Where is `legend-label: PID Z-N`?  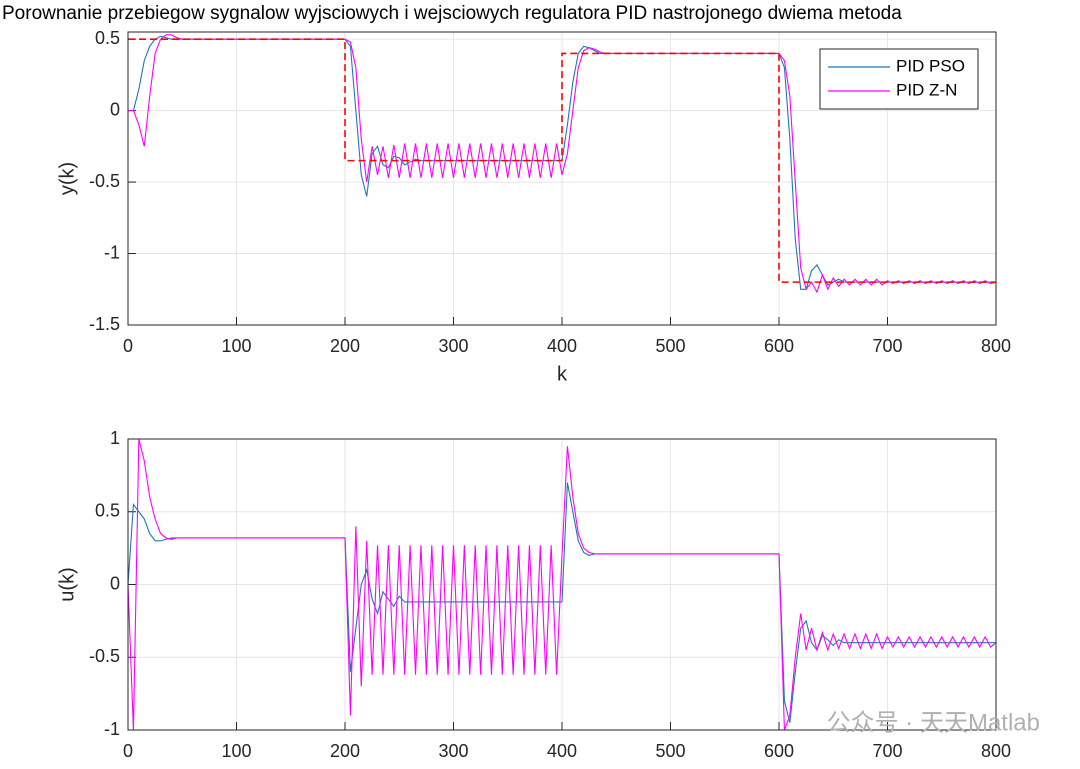 legend-label: PID Z-N is located at coordinates (926, 89).